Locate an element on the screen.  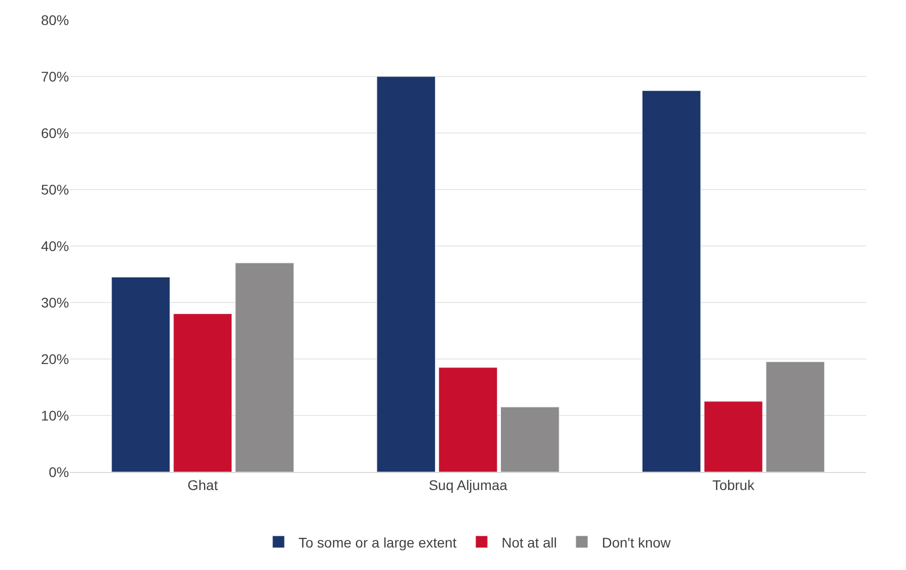
y-tick-label: 20% is located at coordinates (54, 358).